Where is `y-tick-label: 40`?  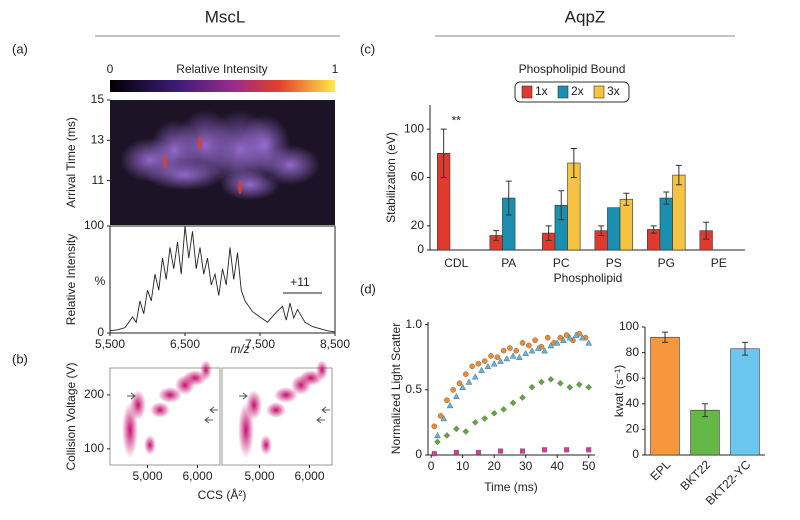 y-tick-label: 40 is located at coordinates (633, 403).